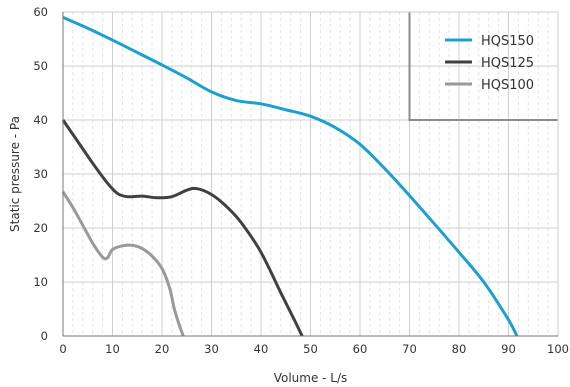 This screenshot has height=387, width=570. Describe the element at coordinates (162, 349) in the screenshot. I see `x-tick-label: 20` at that location.